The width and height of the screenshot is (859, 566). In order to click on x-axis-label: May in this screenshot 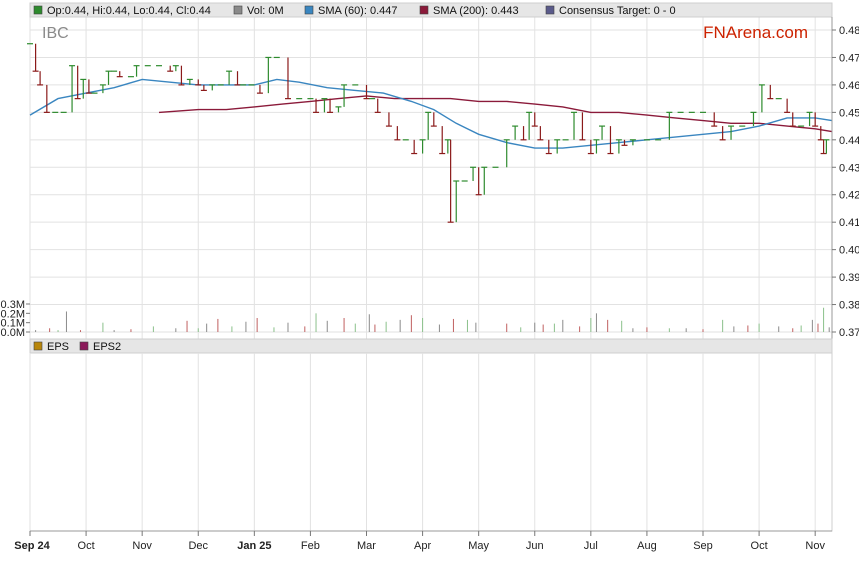, I will do `click(478, 546)`.